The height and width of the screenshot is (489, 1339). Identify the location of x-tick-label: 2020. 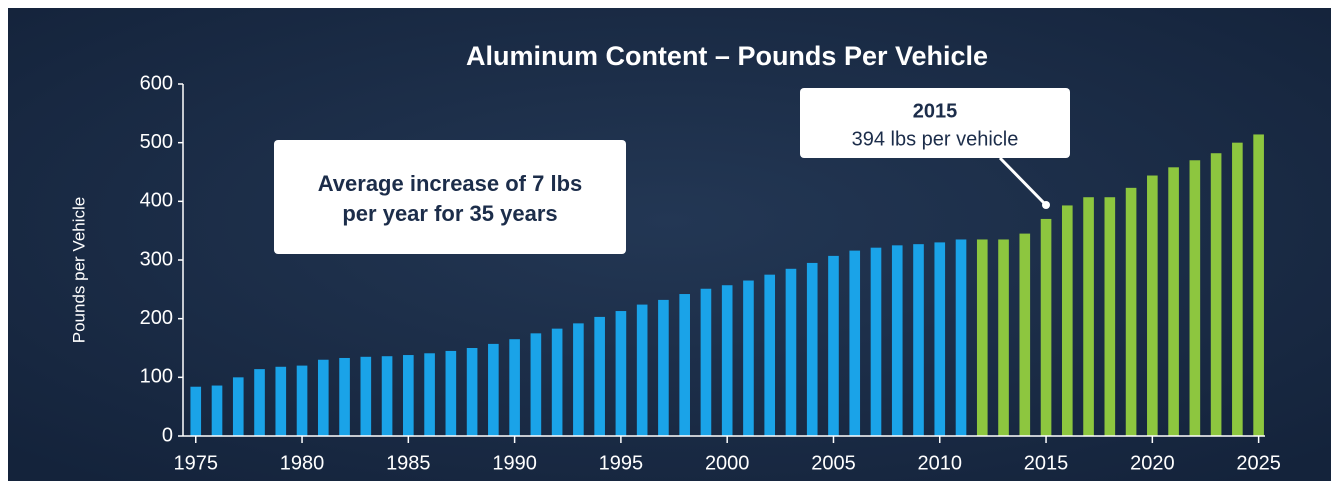
(1152, 463).